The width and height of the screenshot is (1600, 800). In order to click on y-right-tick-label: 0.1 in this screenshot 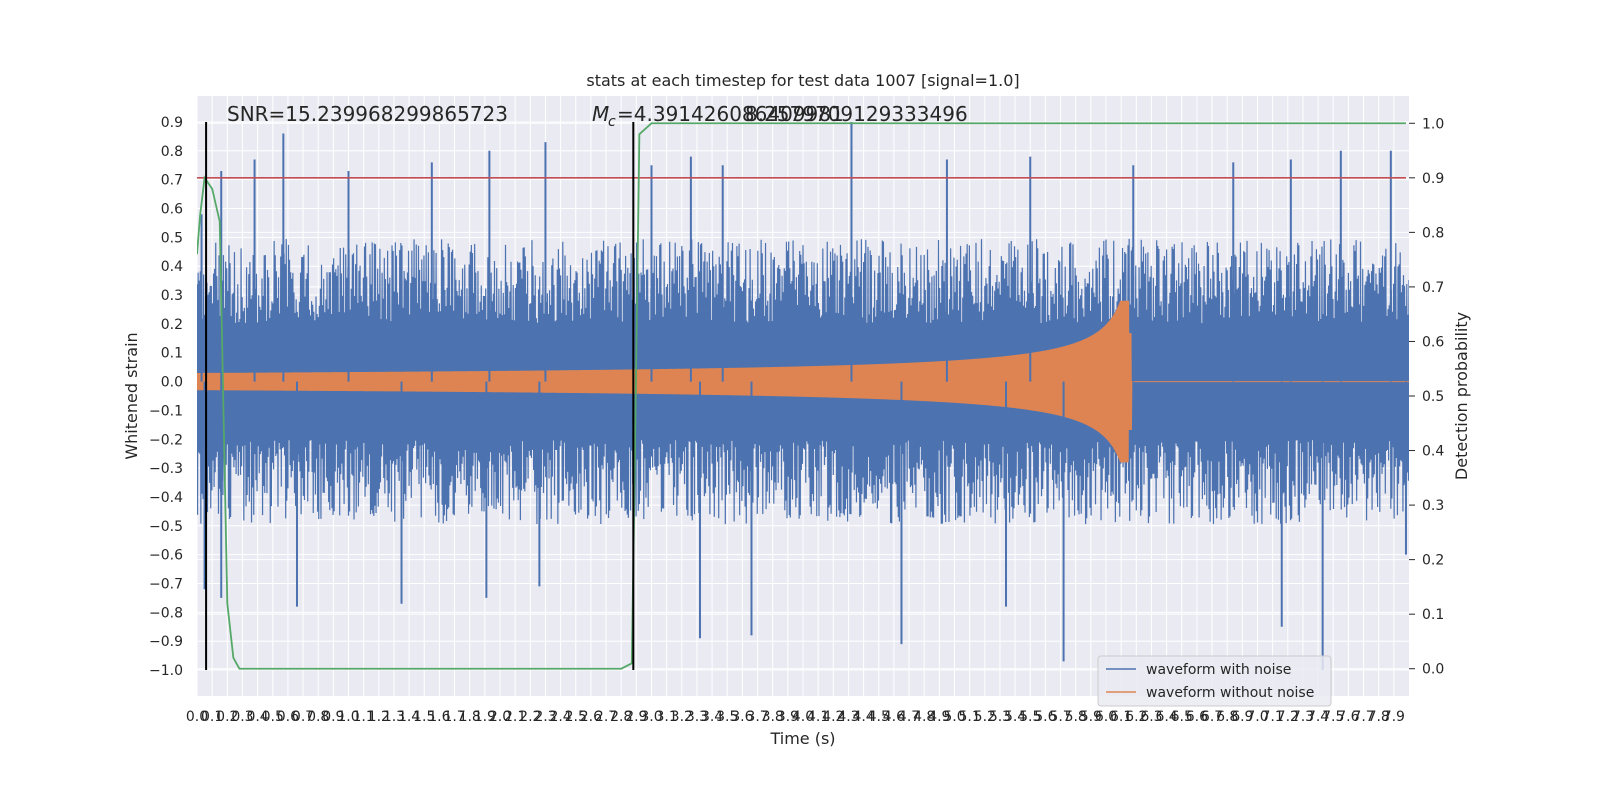, I will do `click(1433, 615)`.